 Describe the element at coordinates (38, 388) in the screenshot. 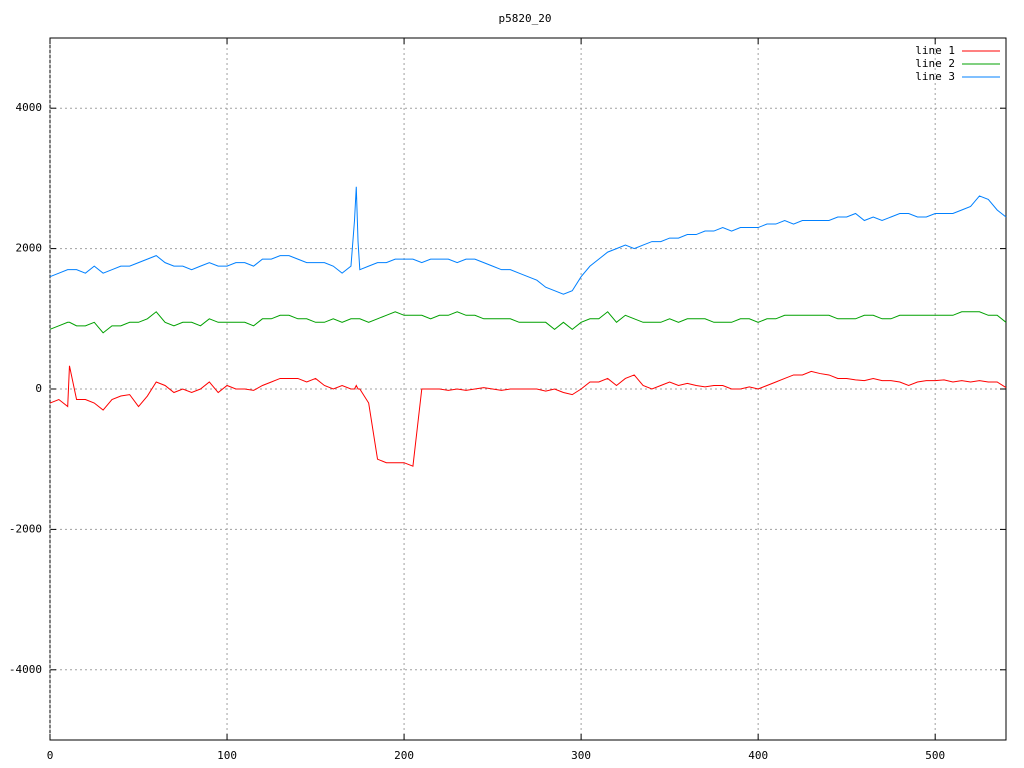

I see `y-tick-label: 0` at that location.